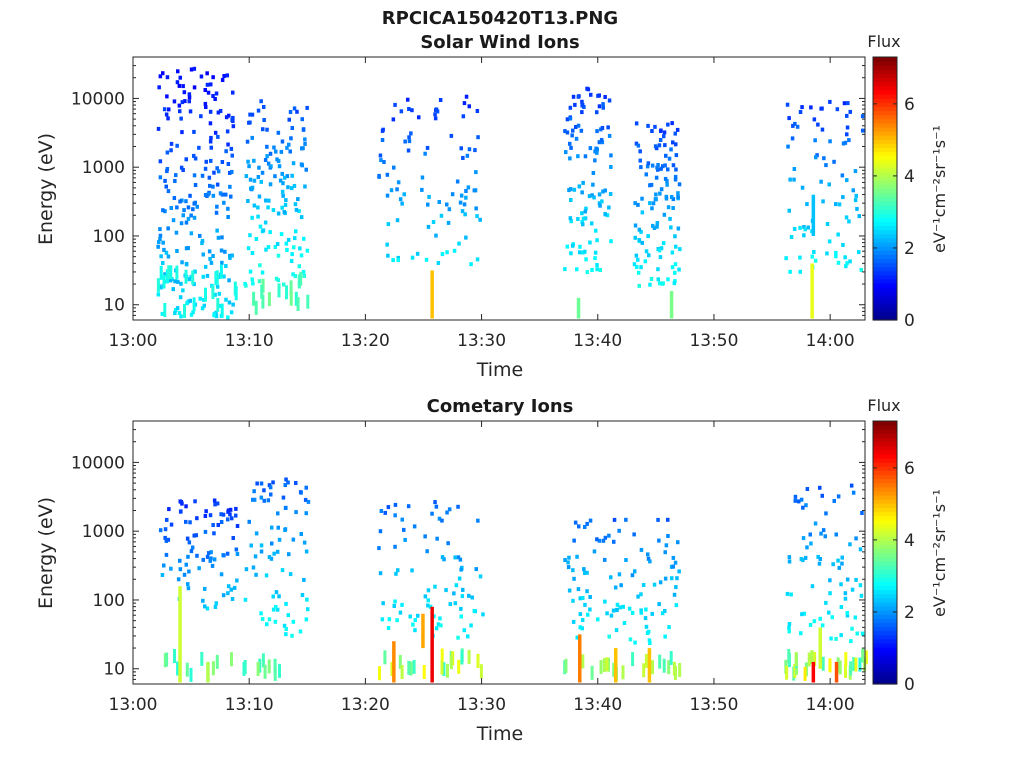 Image resolution: width=1024 pixels, height=768 pixels. I want to click on x-tick-label: 13:20, so click(365, 705).